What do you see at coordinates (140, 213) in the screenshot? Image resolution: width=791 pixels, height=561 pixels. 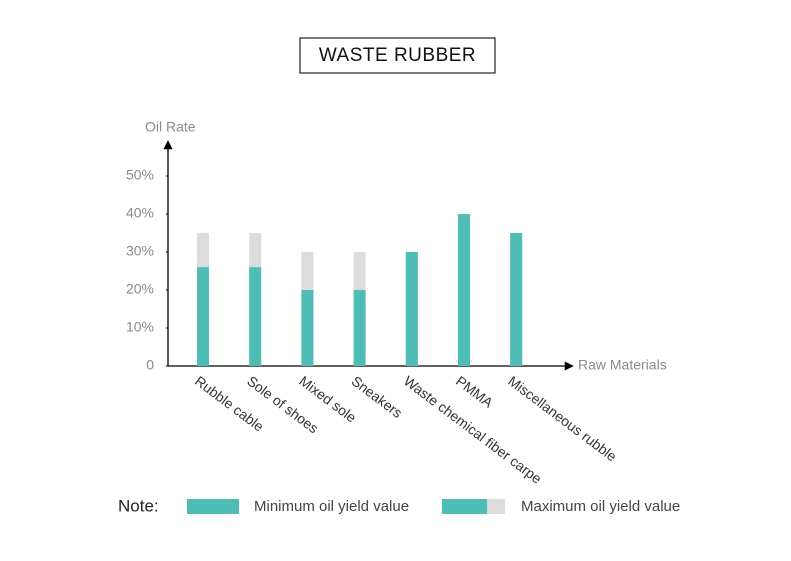 I see `y-tick-label: 40%` at bounding box center [140, 213].